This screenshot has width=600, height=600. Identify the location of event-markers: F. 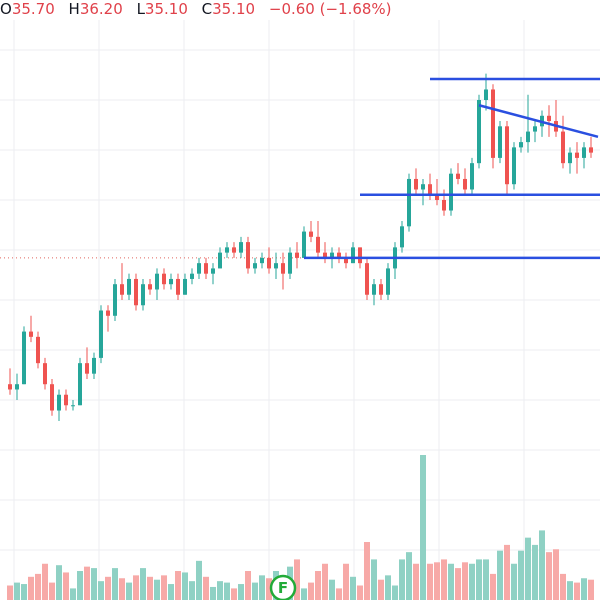
(283, 587).